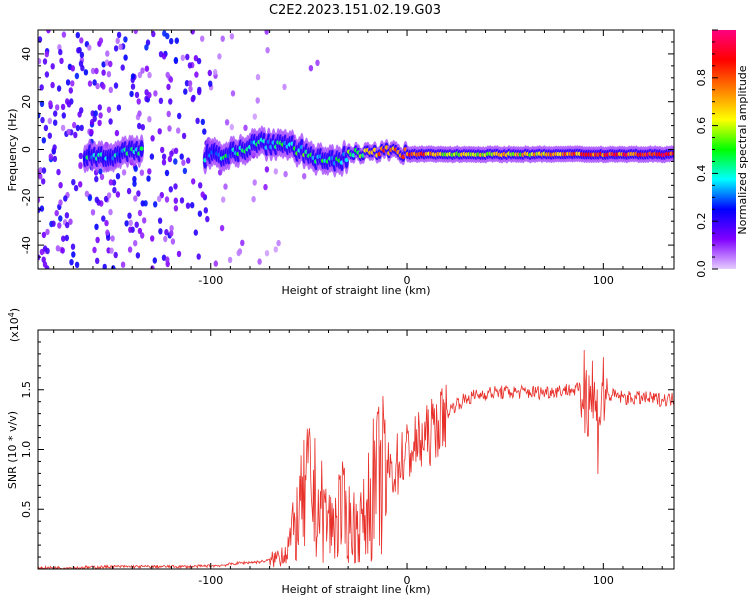  Describe the element at coordinates (26, 197) in the screenshot. I see `y-tick-label: -20` at that location.